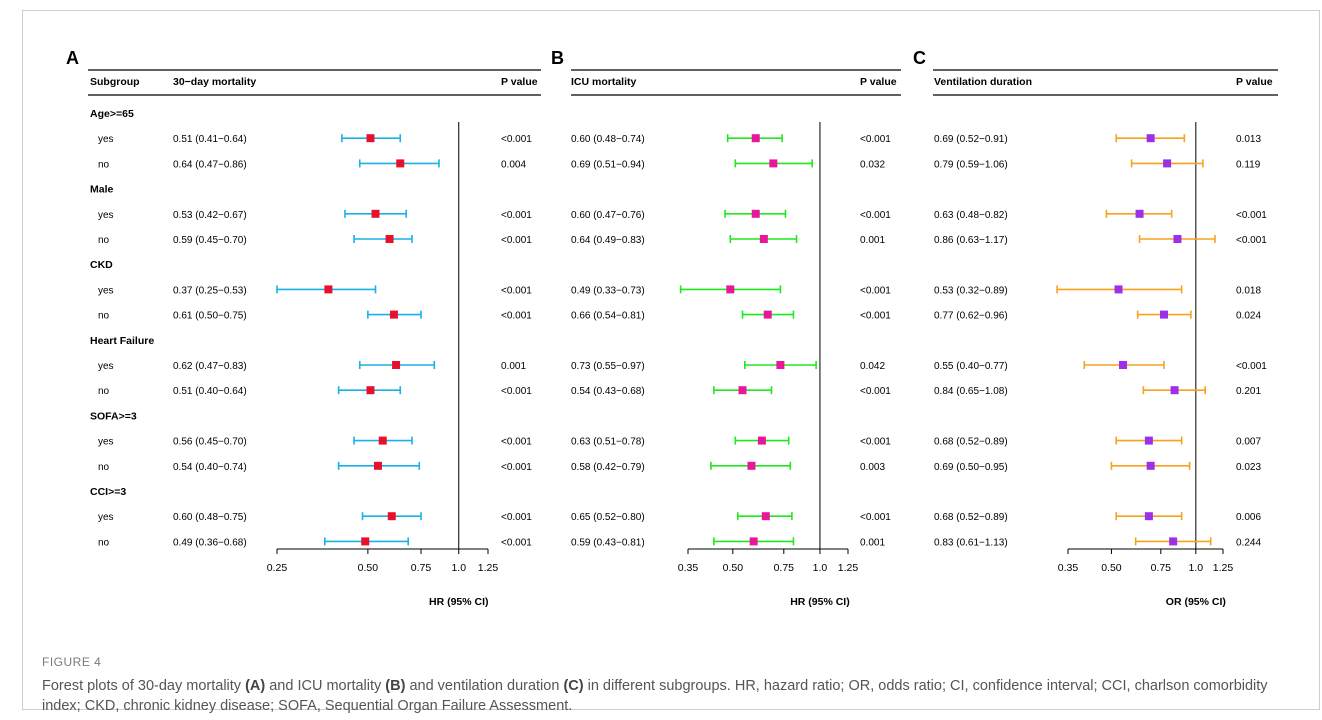 The height and width of the screenshot is (720, 1322). Describe the element at coordinates (325, 686) in the screenshot. I see `caption-text-2: and ICU mortality` at that location.